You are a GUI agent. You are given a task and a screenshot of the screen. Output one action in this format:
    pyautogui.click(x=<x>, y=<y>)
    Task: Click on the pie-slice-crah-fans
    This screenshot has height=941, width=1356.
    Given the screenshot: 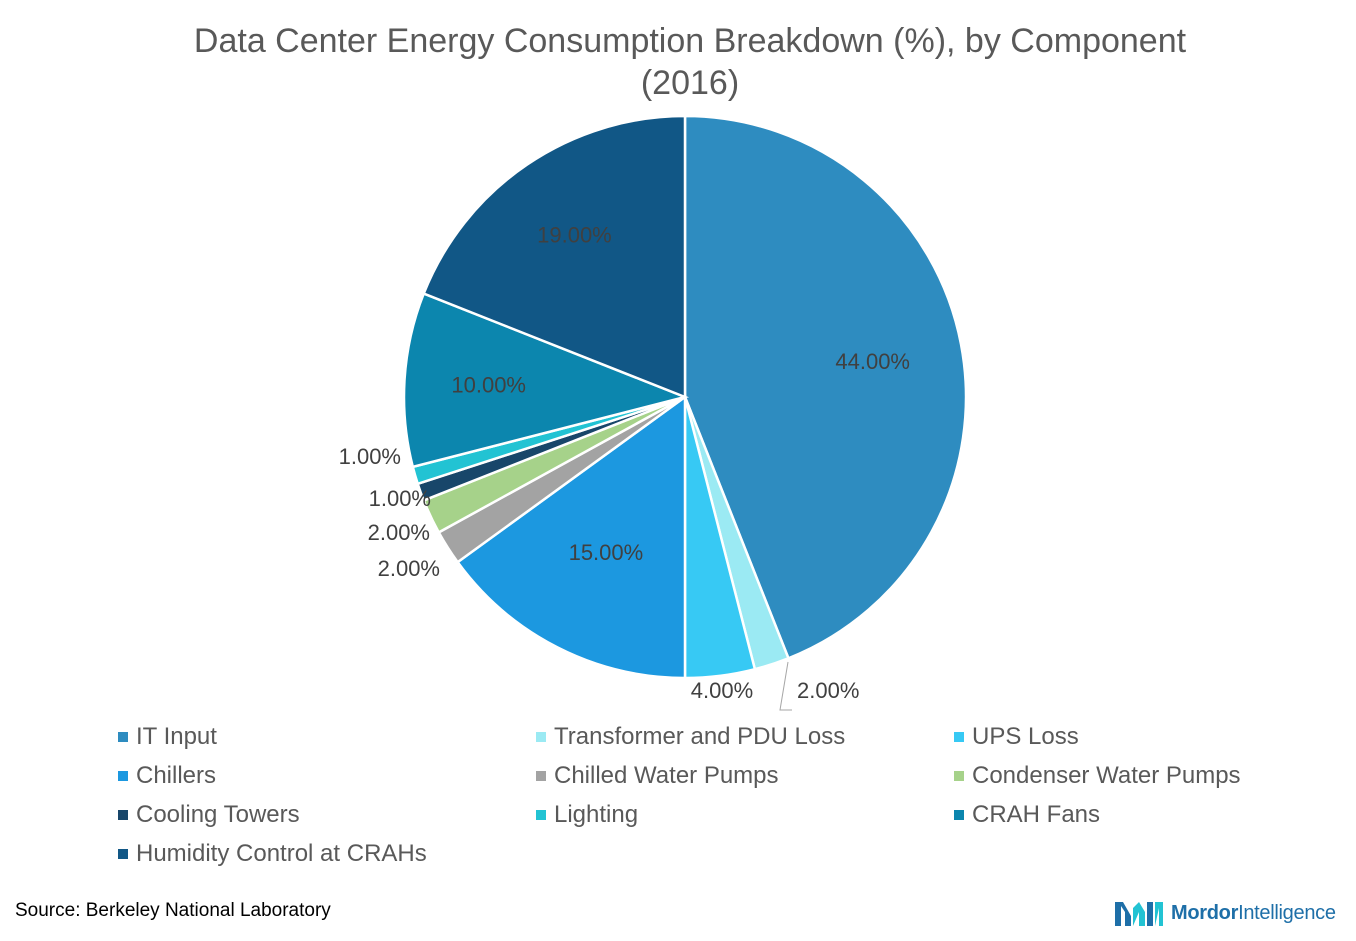 What is the action you would take?
    pyautogui.click(x=546, y=380)
    